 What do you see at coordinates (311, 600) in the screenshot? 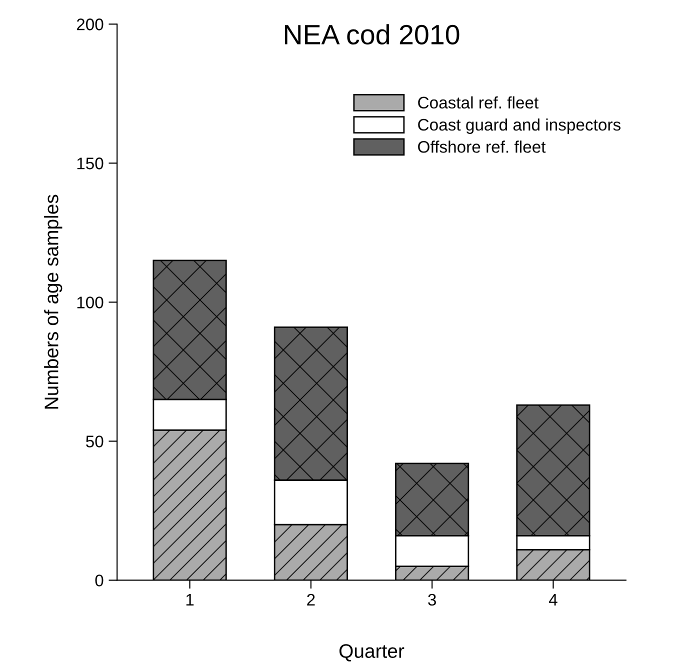
I see `x-tick-label: 2` at bounding box center [311, 600].